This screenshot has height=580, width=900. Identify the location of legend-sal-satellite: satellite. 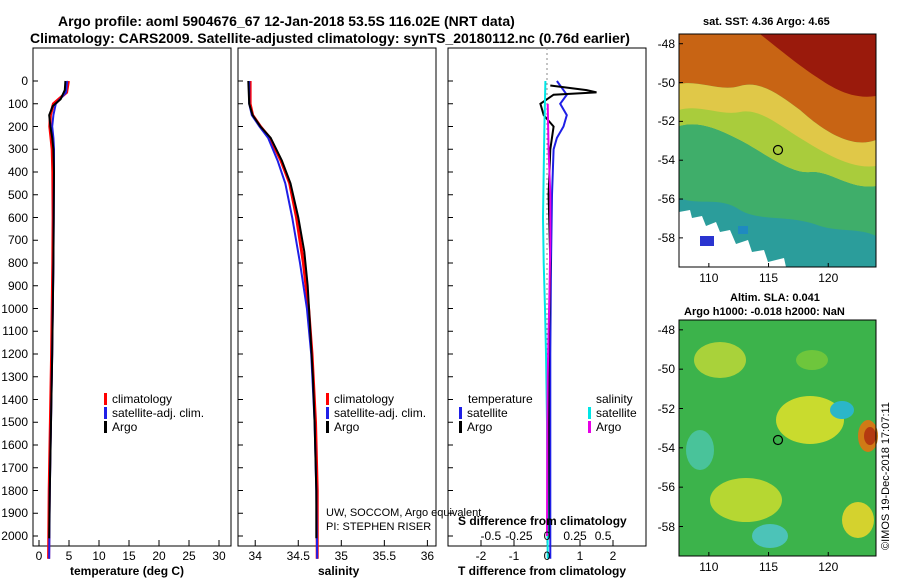
(616, 413).